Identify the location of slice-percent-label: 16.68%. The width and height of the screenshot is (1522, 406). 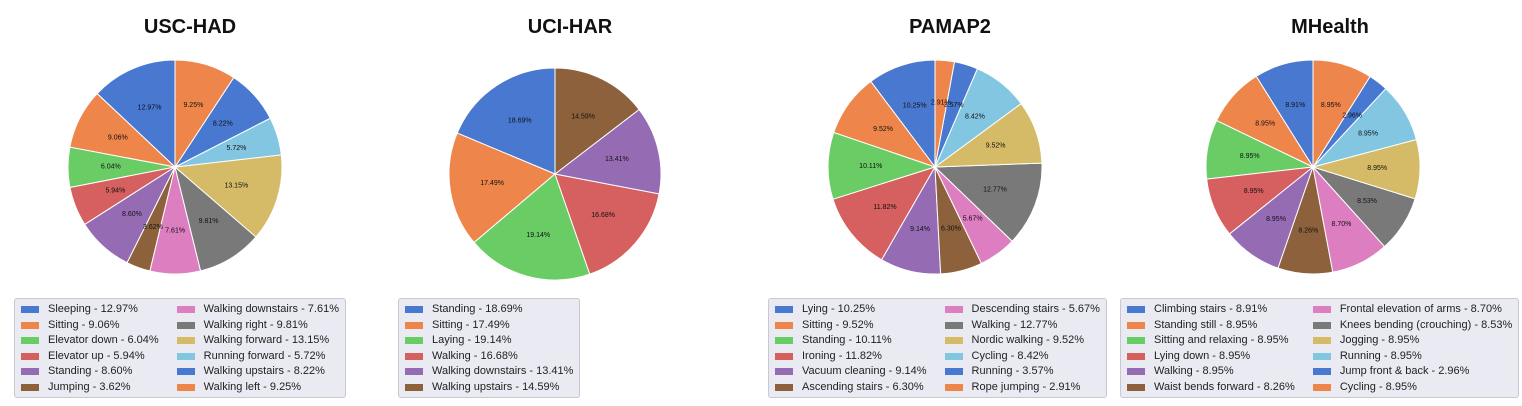
(603, 215).